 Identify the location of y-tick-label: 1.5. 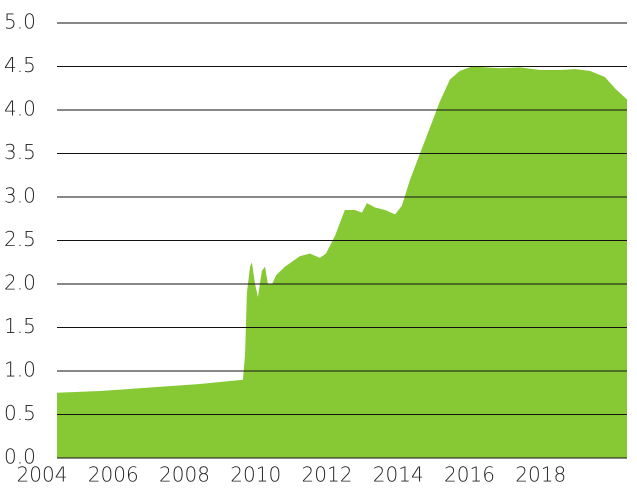
(20, 326).